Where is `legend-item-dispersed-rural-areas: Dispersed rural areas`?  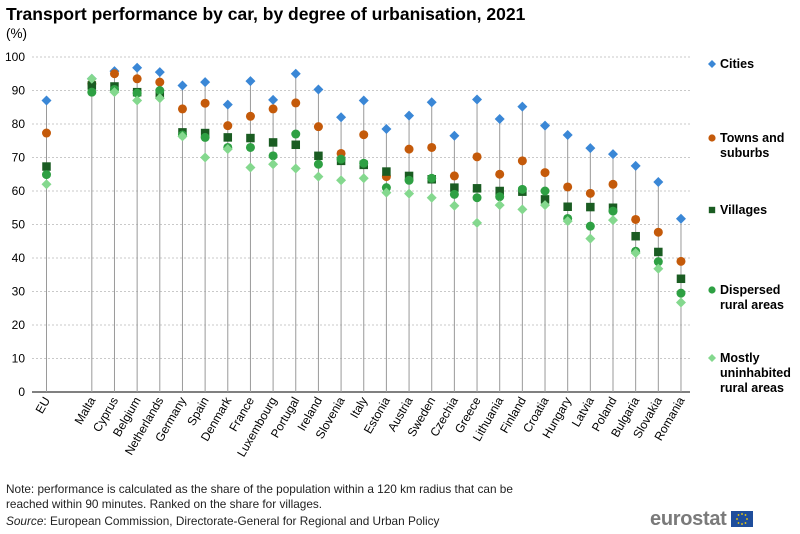 legend-item-dispersed-rural-areas: Dispersed rural areas is located at coordinates (746, 297).